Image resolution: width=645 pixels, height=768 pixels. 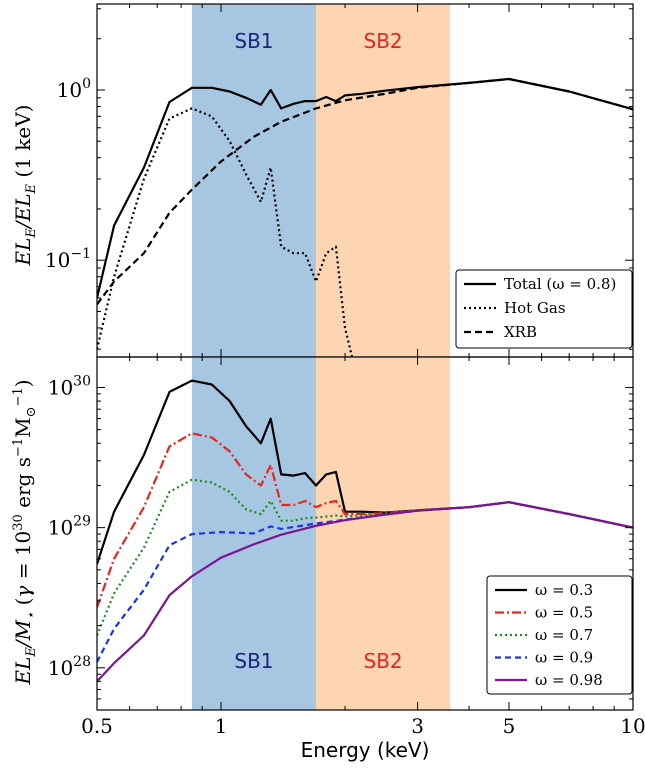 What do you see at coordinates (97, 726) in the screenshot?
I see `x-tick-label: 0.5` at bounding box center [97, 726].